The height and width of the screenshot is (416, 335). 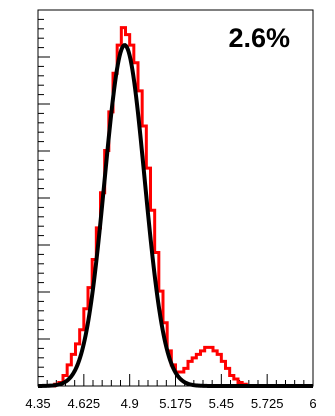 I want to click on x-tick-label: 4.9, so click(x=130, y=403).